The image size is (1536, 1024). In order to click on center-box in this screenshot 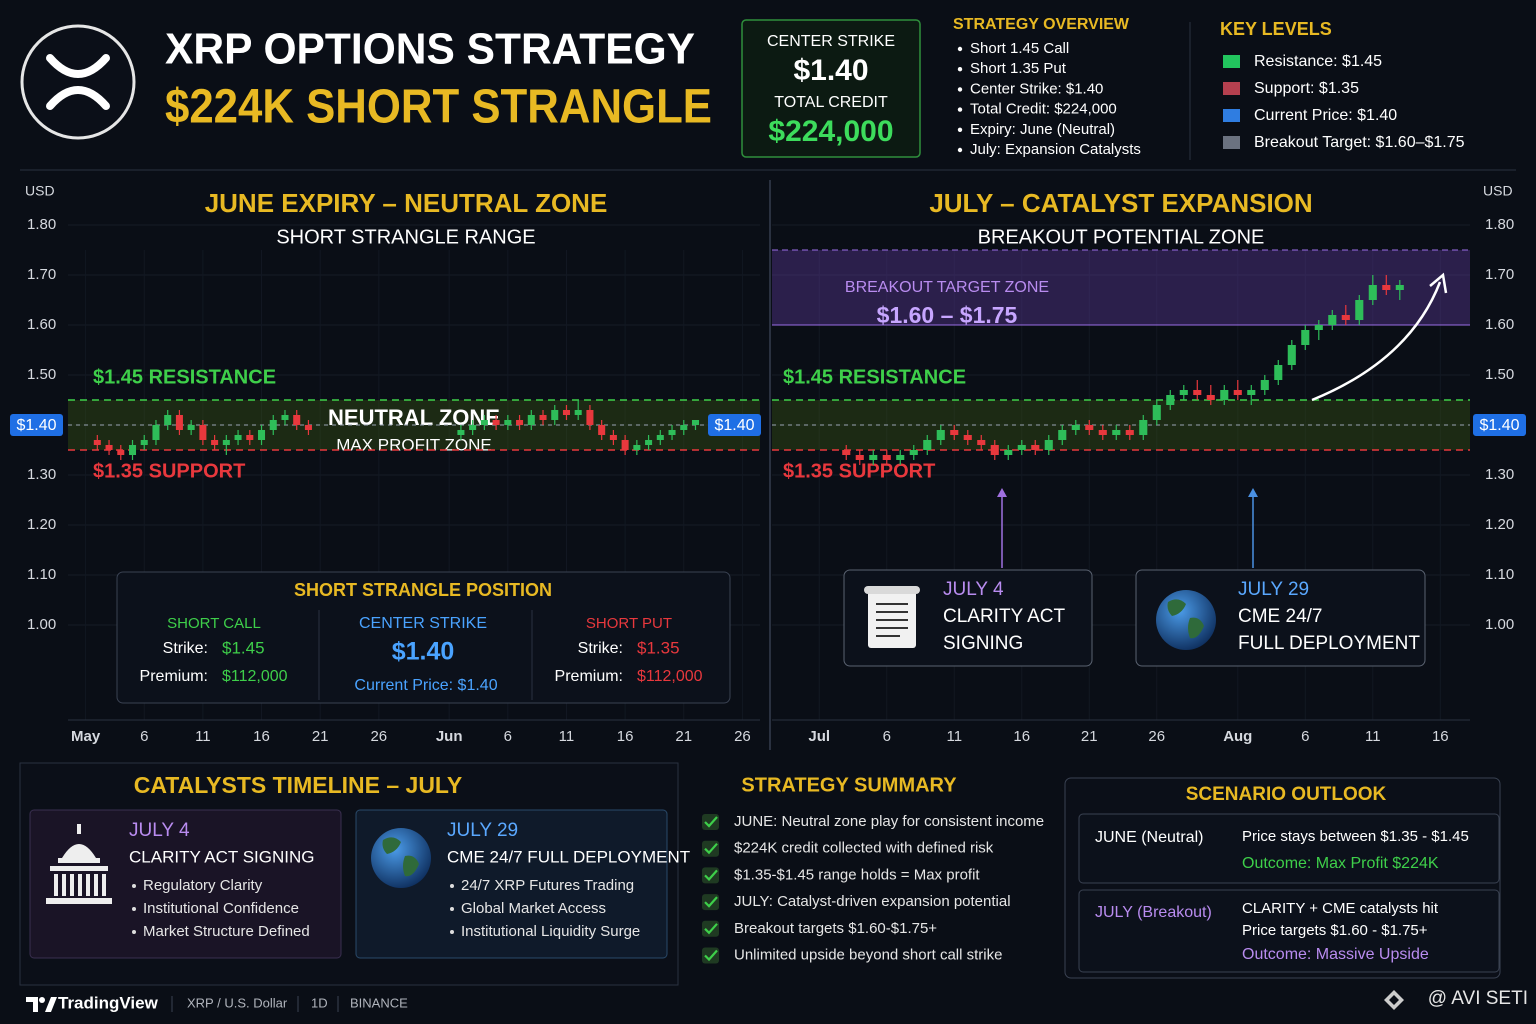, I will do `click(831, 88)`.